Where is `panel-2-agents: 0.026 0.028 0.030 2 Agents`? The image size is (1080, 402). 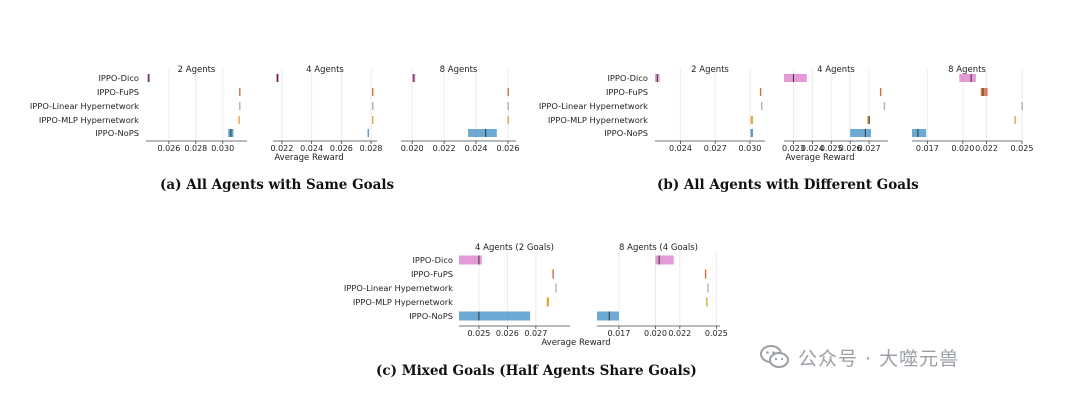
panel-2-agents: 0.026 0.028 0.030 2 Agents is located at coordinates (196, 109).